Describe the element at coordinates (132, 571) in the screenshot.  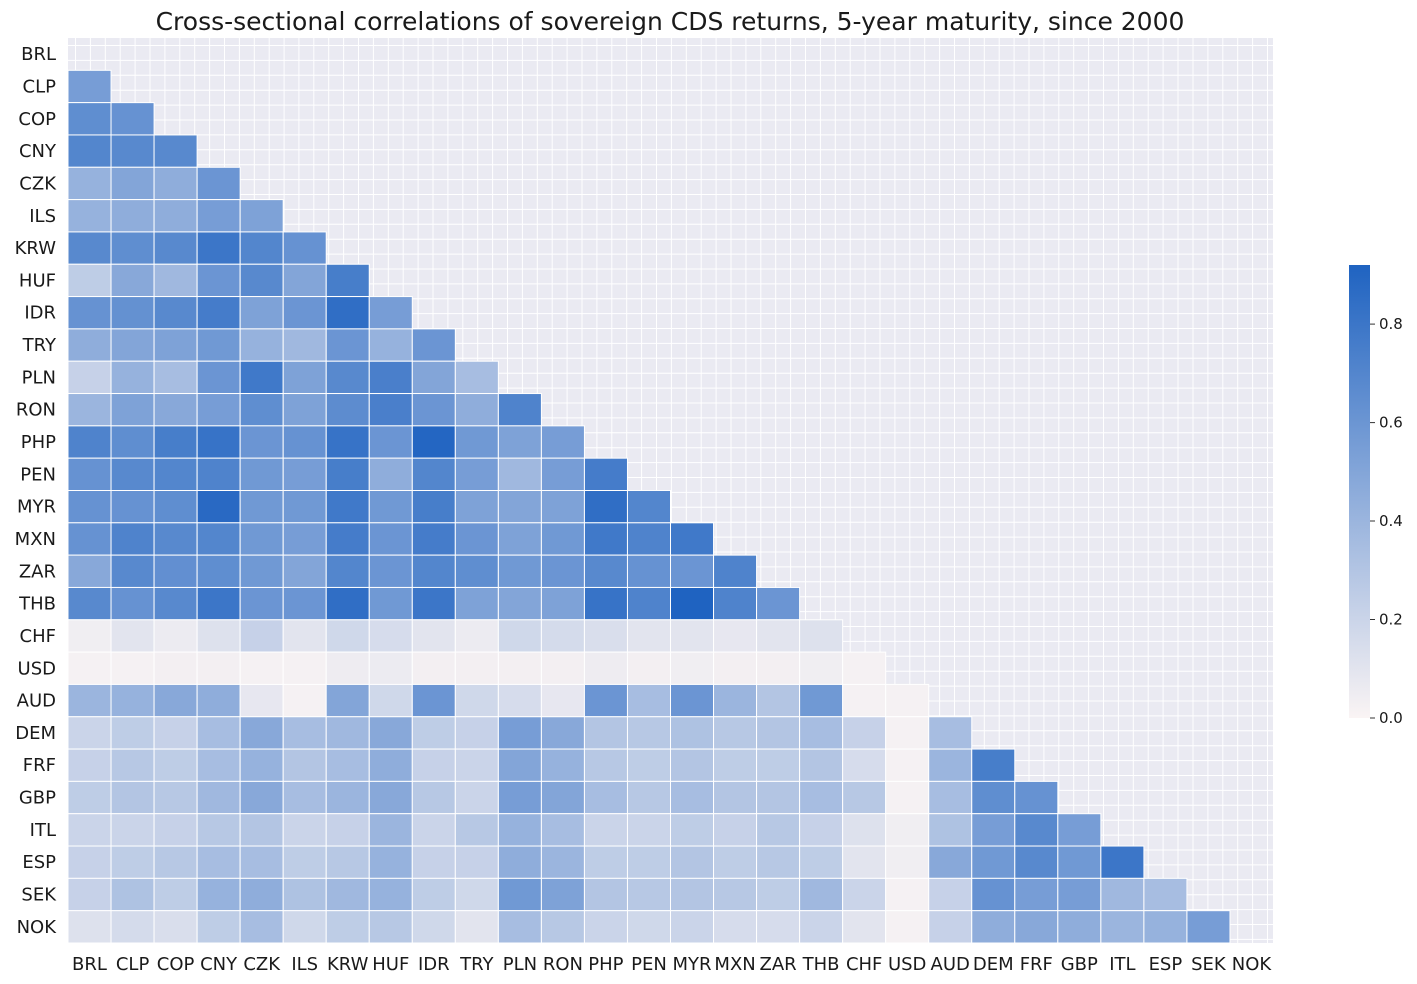
I see `heatmap-cell-zar-clp` at that location.